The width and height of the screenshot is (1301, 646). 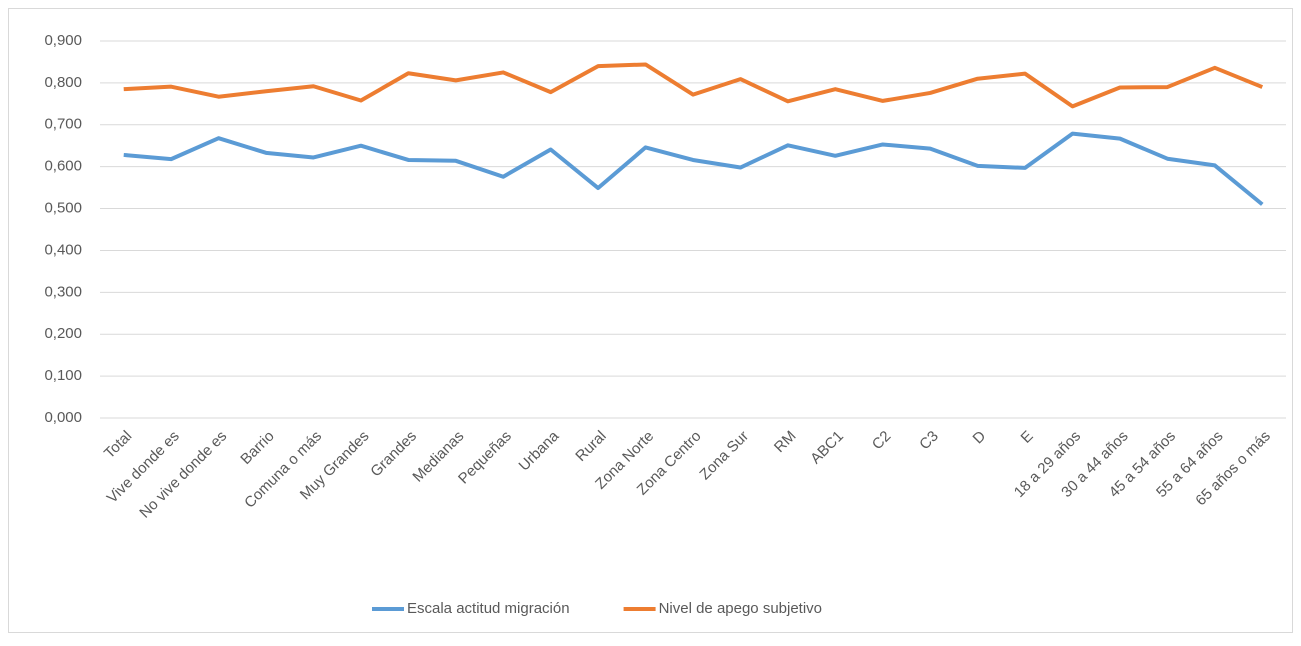 What do you see at coordinates (63, 166) in the screenshot?
I see `y-tick-label: 0,600` at bounding box center [63, 166].